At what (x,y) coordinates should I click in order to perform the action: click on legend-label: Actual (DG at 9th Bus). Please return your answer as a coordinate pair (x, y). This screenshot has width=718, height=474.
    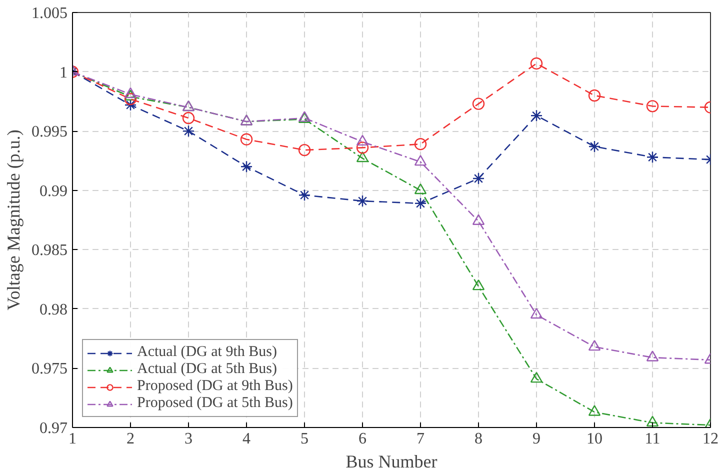
    Looking at the image, I should click on (207, 352).